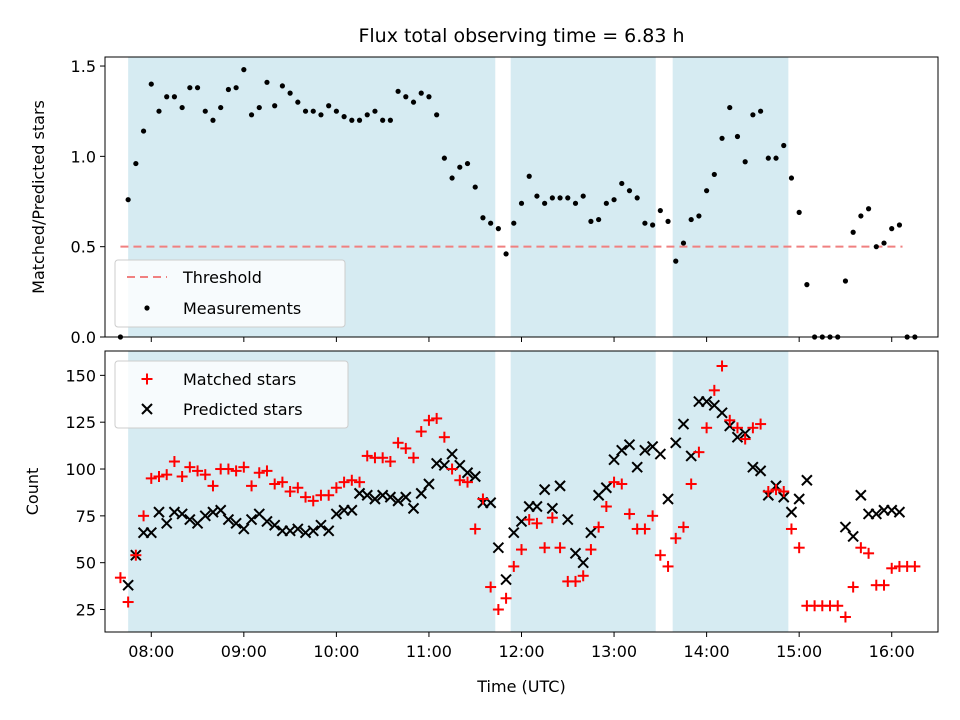 The width and height of the screenshot is (960, 720). I want to click on legend-measurements-label: Measurements, so click(242, 308).